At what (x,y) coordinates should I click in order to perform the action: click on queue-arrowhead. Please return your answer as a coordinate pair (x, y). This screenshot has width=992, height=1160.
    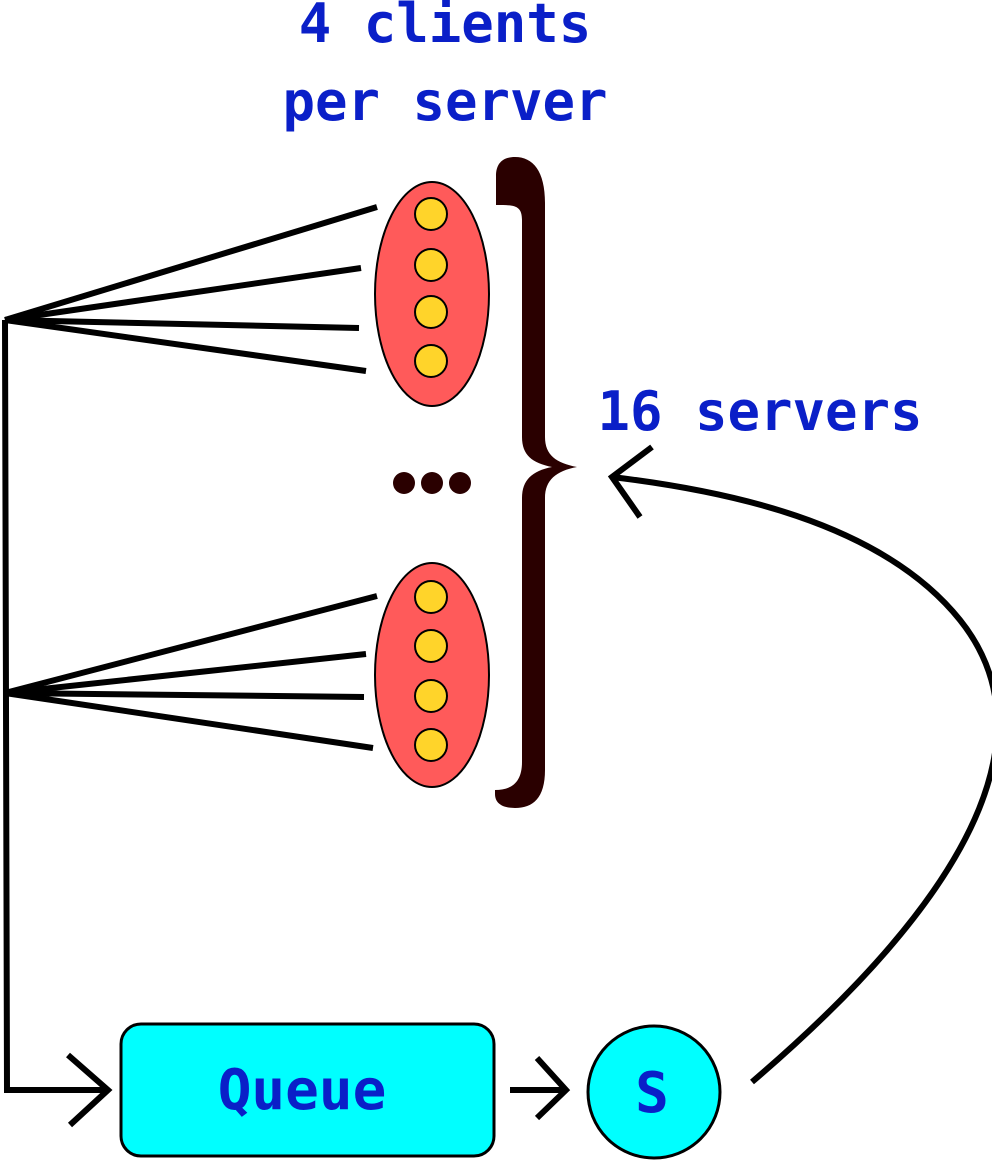
    Looking at the image, I should click on (89, 1090).